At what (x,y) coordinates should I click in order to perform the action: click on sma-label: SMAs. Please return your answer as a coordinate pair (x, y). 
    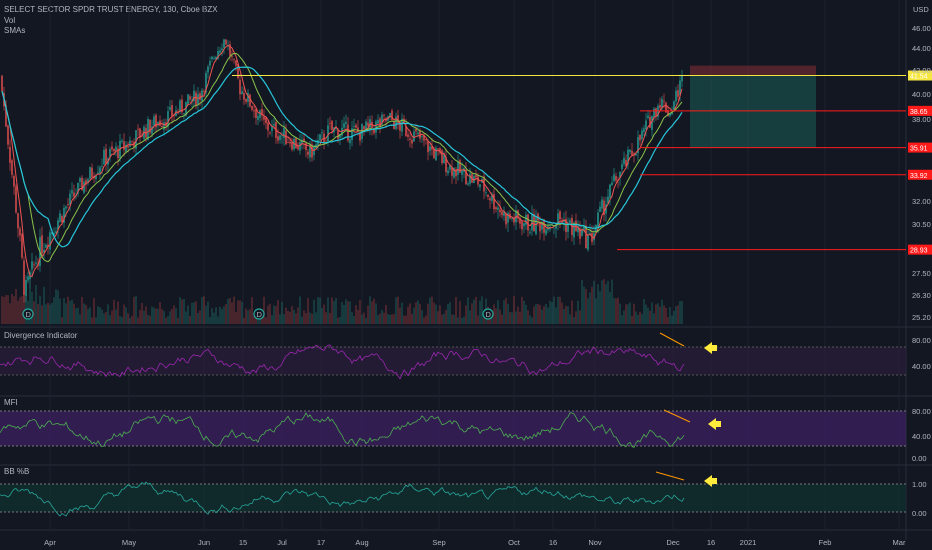
    Looking at the image, I should click on (14, 30).